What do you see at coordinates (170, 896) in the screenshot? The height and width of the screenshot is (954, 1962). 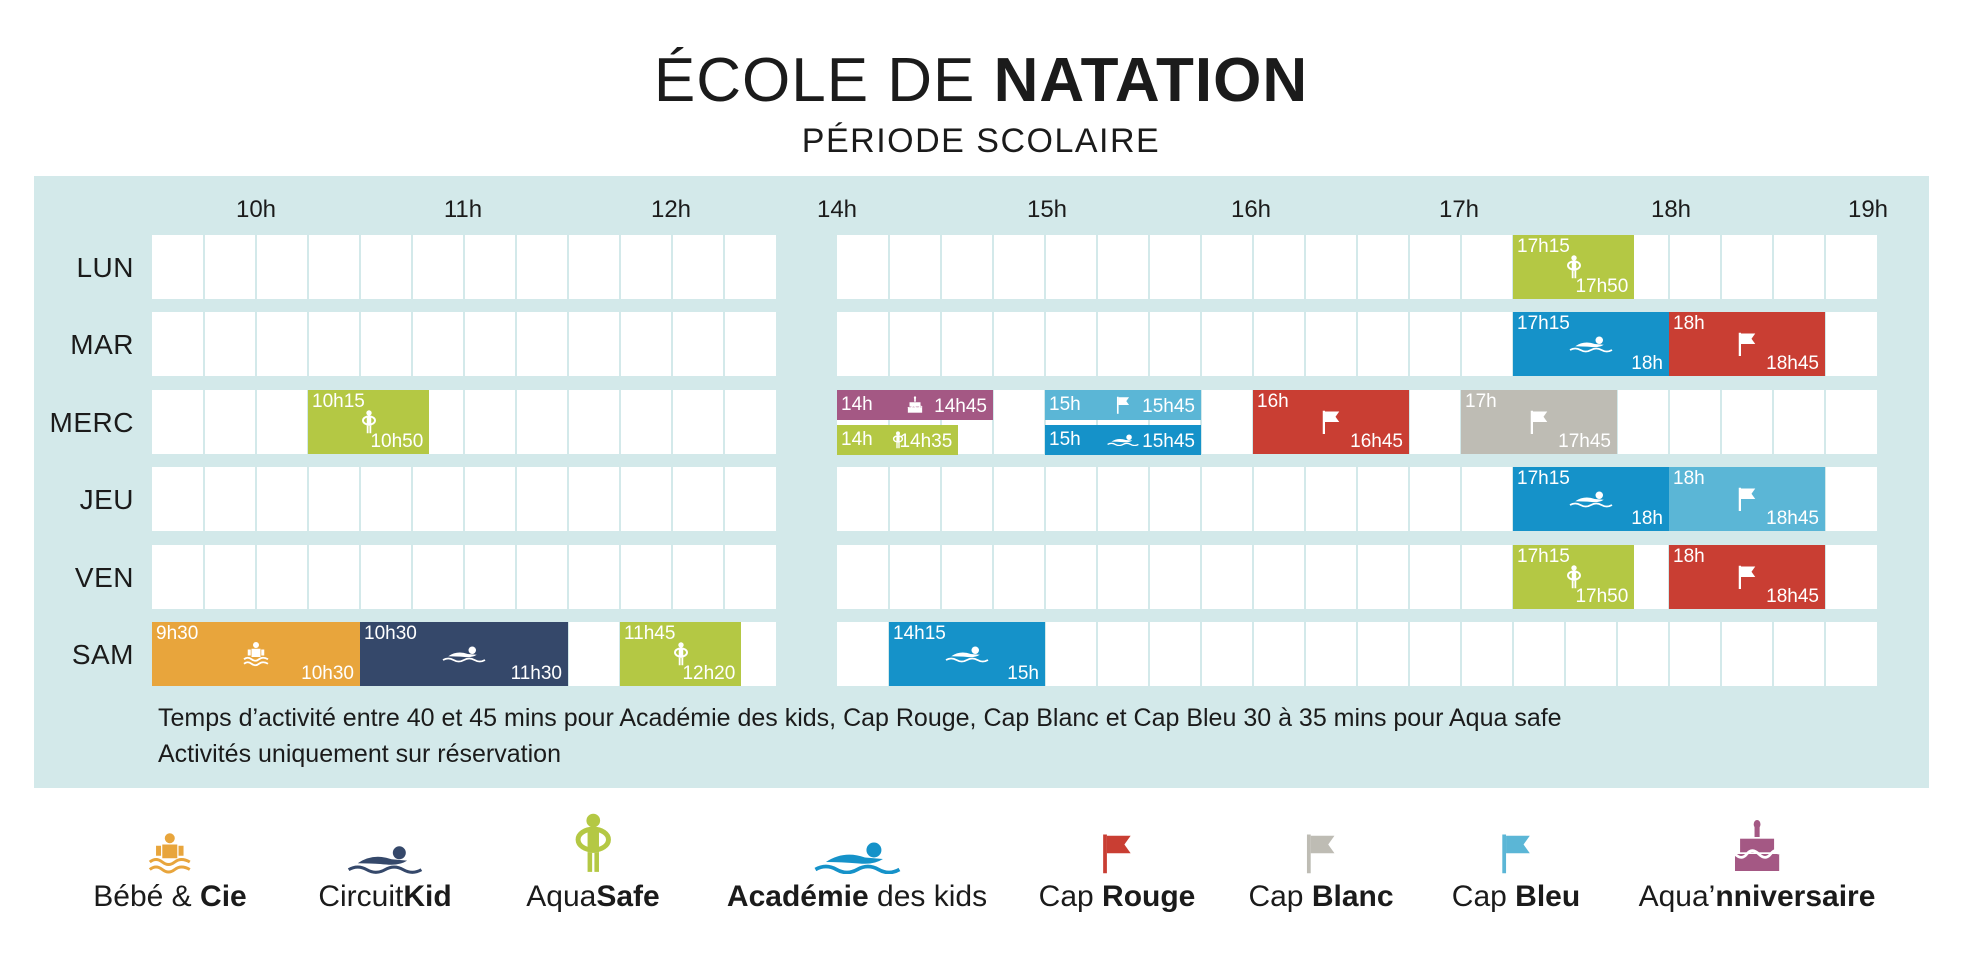 I see `legend-label: Bébé & Cie` at bounding box center [170, 896].